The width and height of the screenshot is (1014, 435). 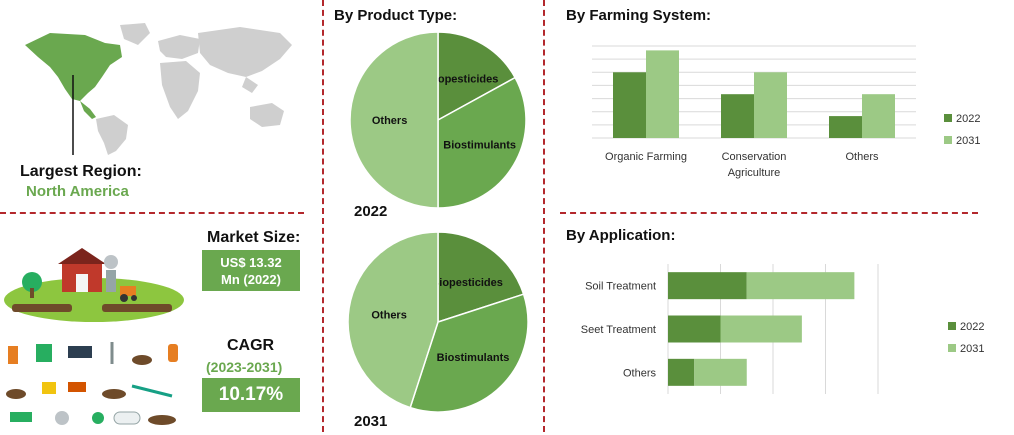 What do you see at coordinates (544, 216) in the screenshot?
I see `divider-right` at bounding box center [544, 216].